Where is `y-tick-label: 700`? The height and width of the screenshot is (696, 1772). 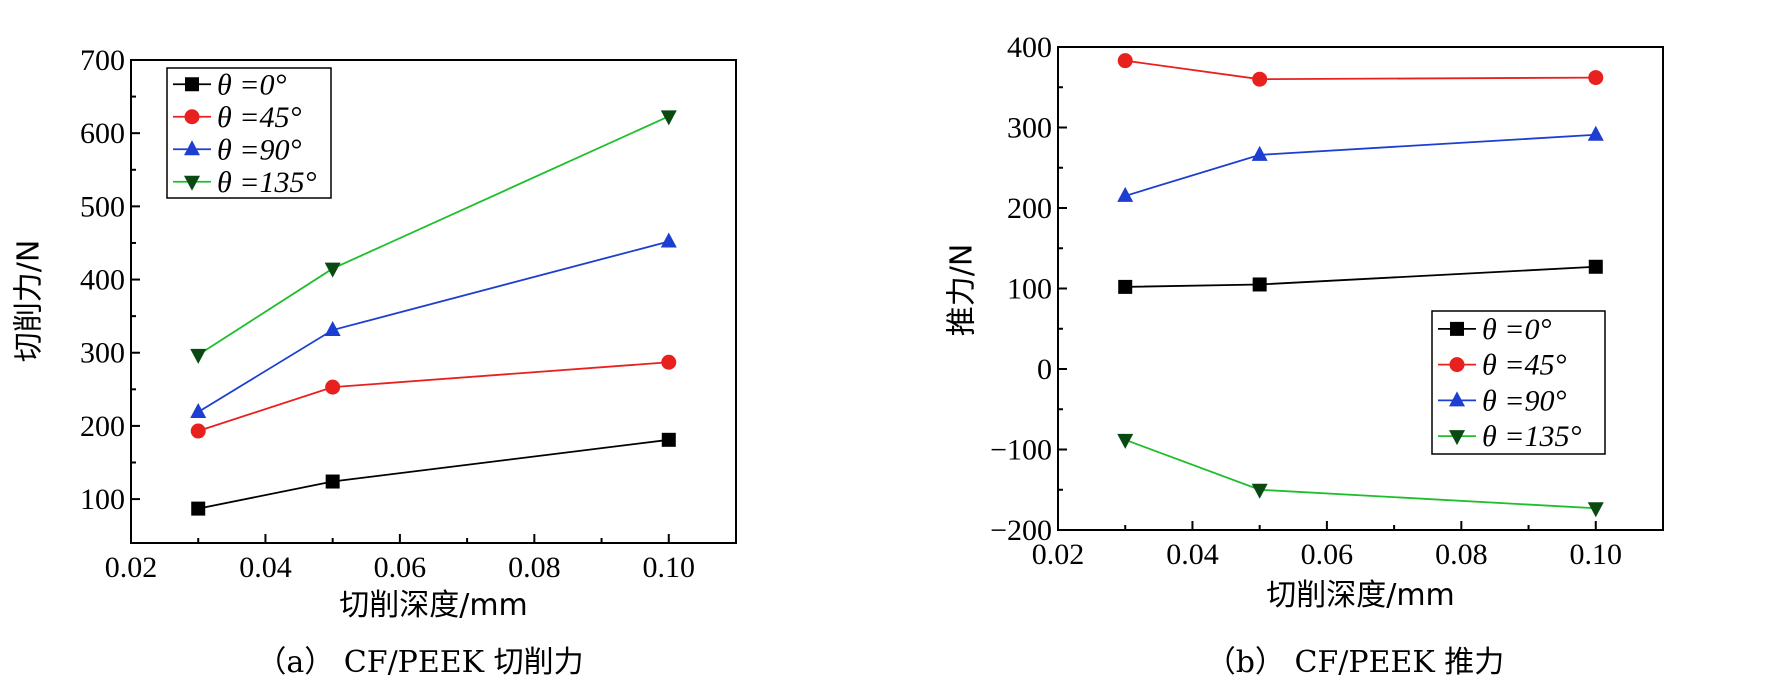 y-tick-label: 700 is located at coordinates (102, 60).